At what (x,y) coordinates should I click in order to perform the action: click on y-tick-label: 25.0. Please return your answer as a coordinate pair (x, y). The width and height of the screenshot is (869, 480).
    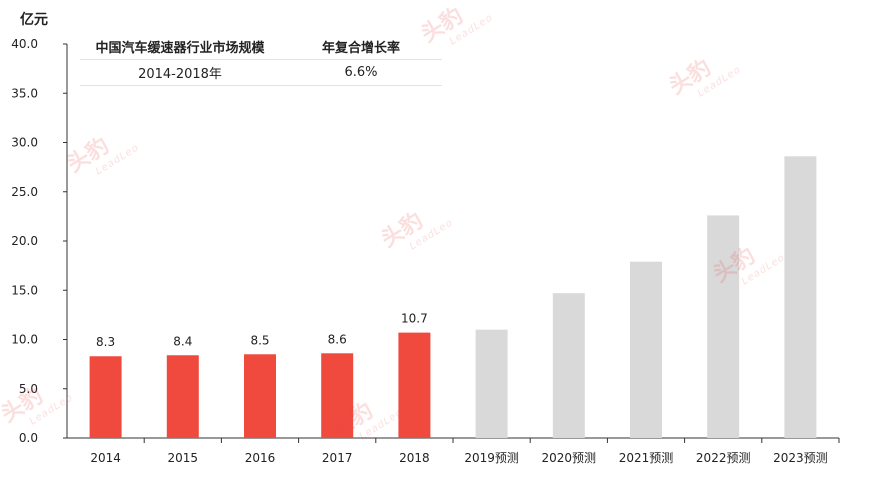
    Looking at the image, I should click on (24, 192).